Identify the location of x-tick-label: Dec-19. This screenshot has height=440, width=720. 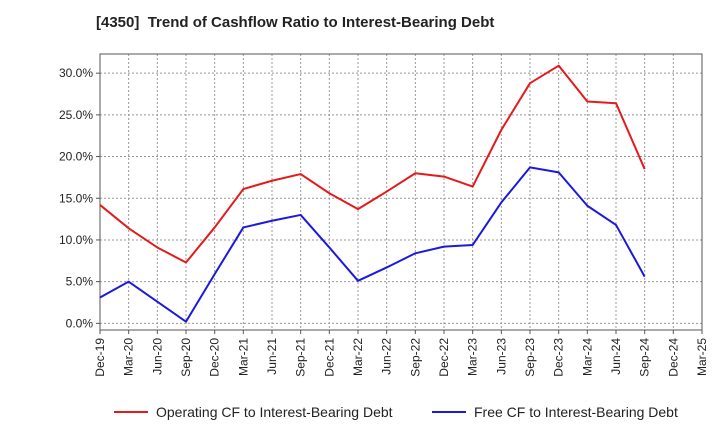
(100, 357).